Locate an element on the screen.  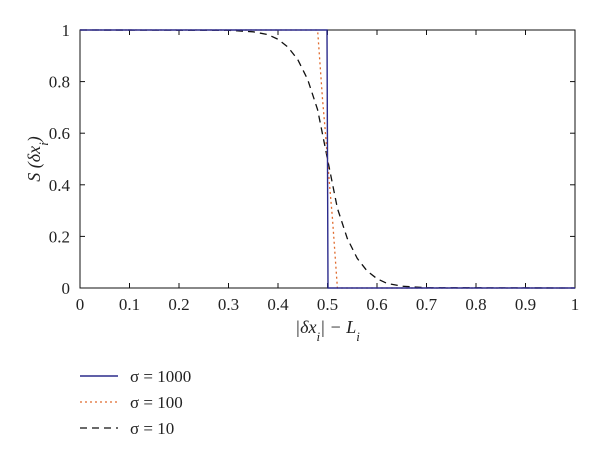
x-tick-label: 0.8 is located at coordinates (475, 304).